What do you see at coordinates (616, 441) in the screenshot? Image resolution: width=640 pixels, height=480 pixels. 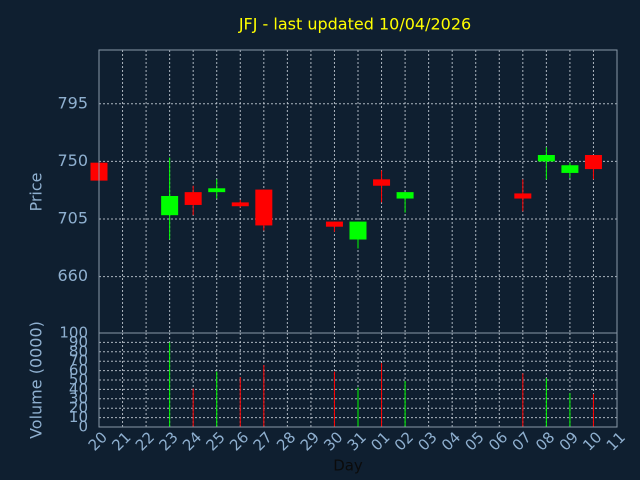 I see `x-tick-label: 11` at bounding box center [616, 441].